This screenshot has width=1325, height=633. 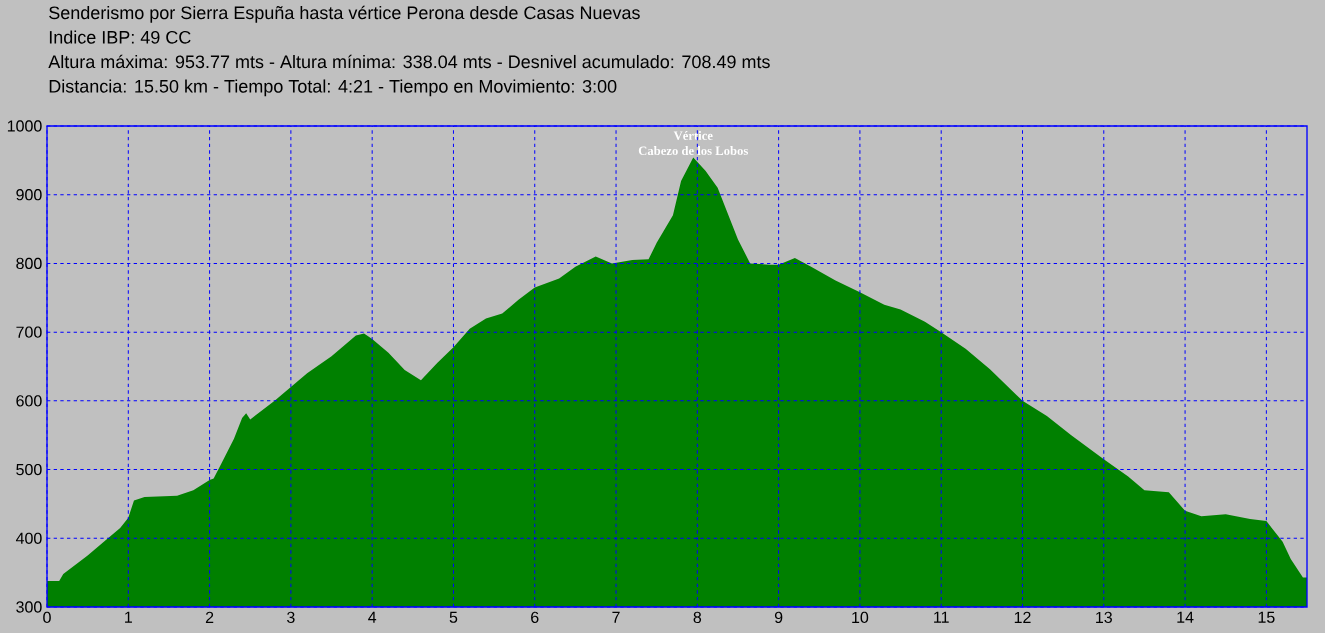 What do you see at coordinates (693, 151) in the screenshot?
I see `annotation: Cabezo de los Lobos` at bounding box center [693, 151].